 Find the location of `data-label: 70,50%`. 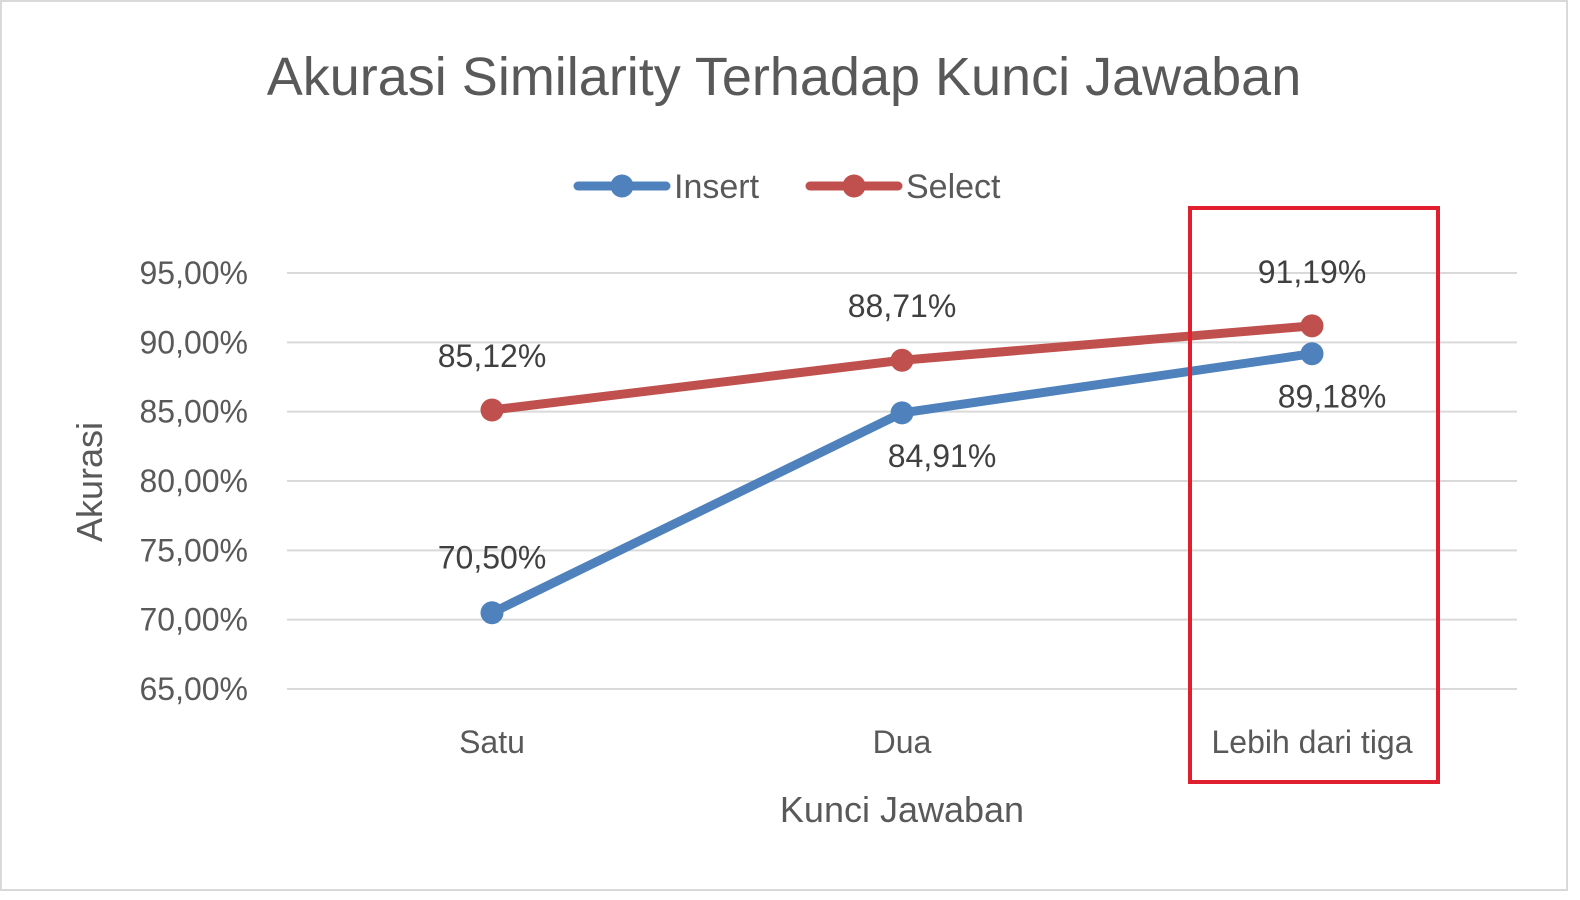

data-label: 70,50% is located at coordinates (492, 558).